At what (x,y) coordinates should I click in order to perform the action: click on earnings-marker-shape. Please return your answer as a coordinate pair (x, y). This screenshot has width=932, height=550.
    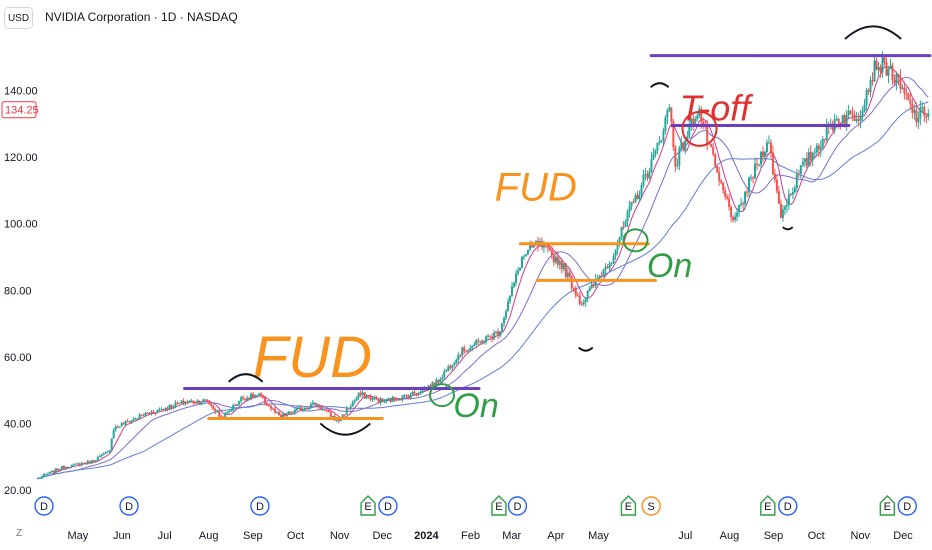
    Looking at the image, I should click on (368, 505).